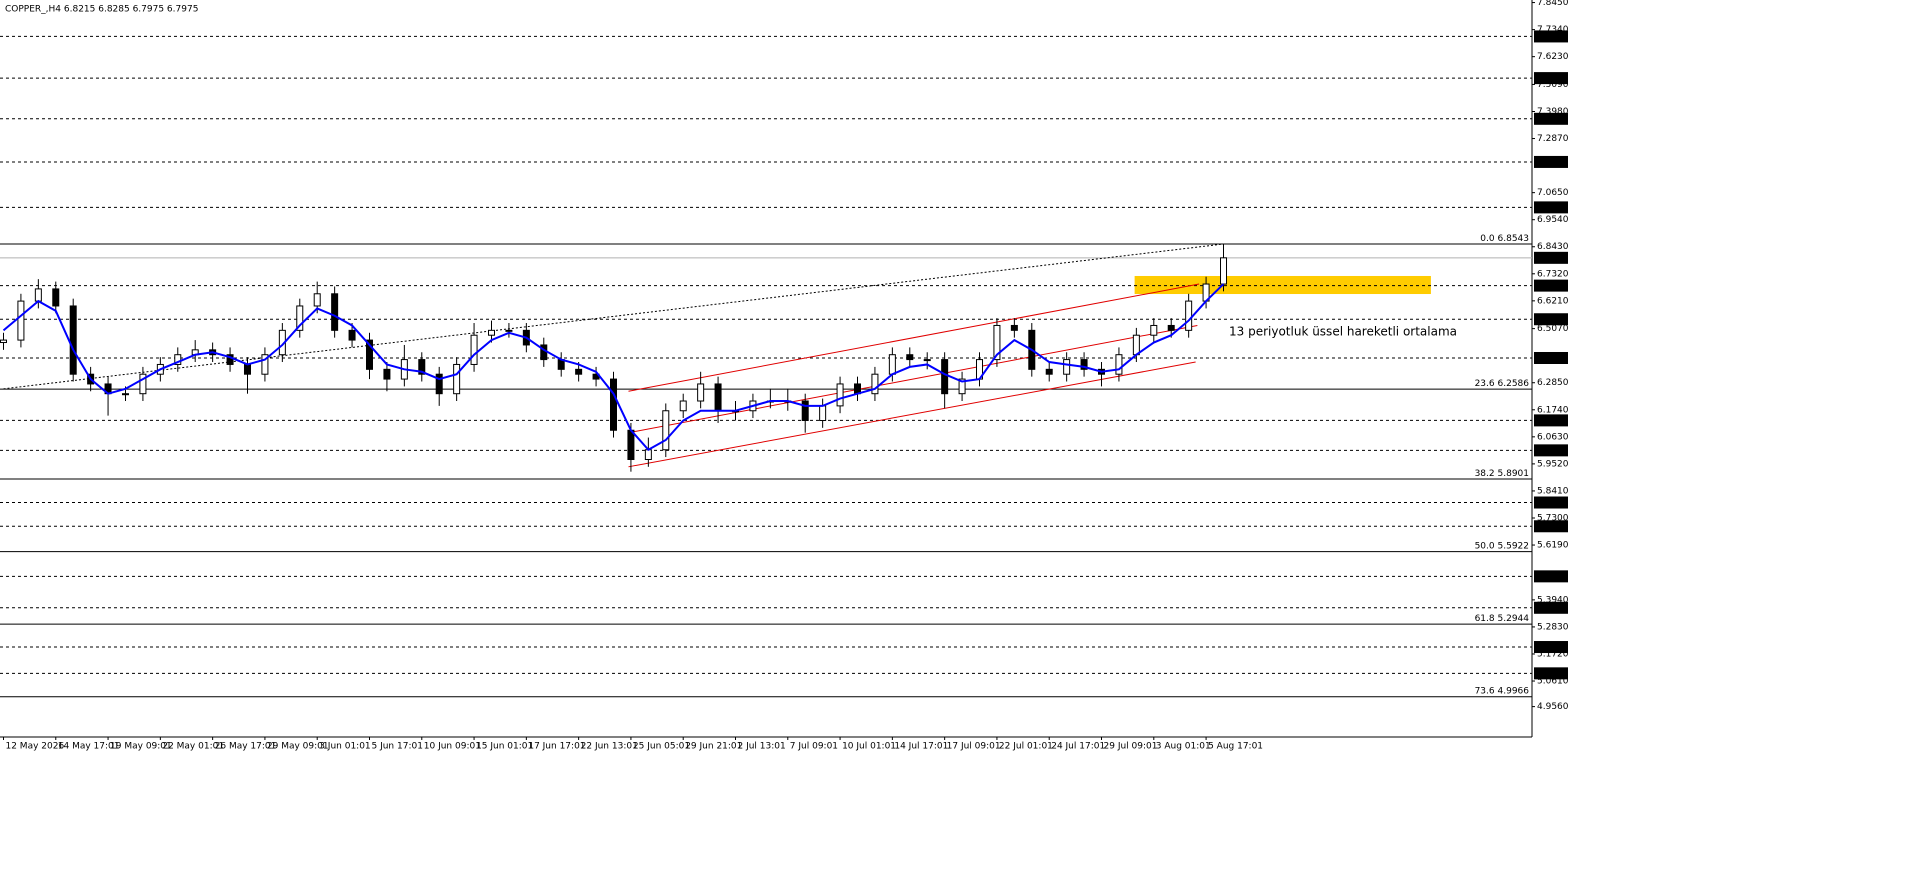 The width and height of the screenshot is (1916, 888). I want to click on x-tick-label: 24 Jul 17:01, so click(1078, 747).